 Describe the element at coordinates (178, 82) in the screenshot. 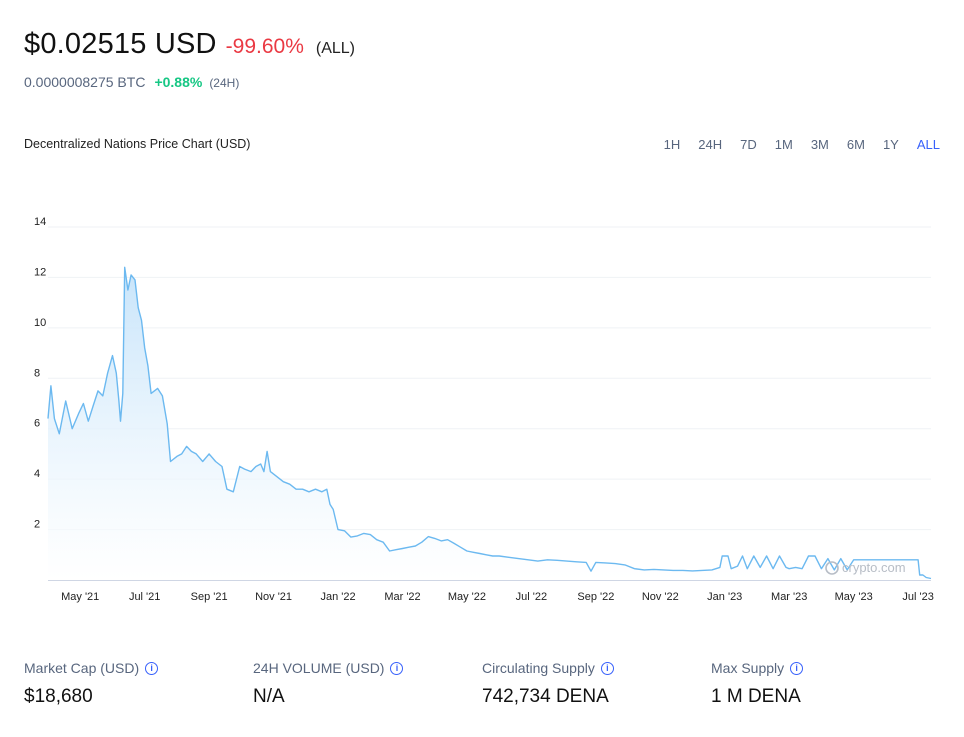

I see `btc-change-percent: +0.88%` at that location.